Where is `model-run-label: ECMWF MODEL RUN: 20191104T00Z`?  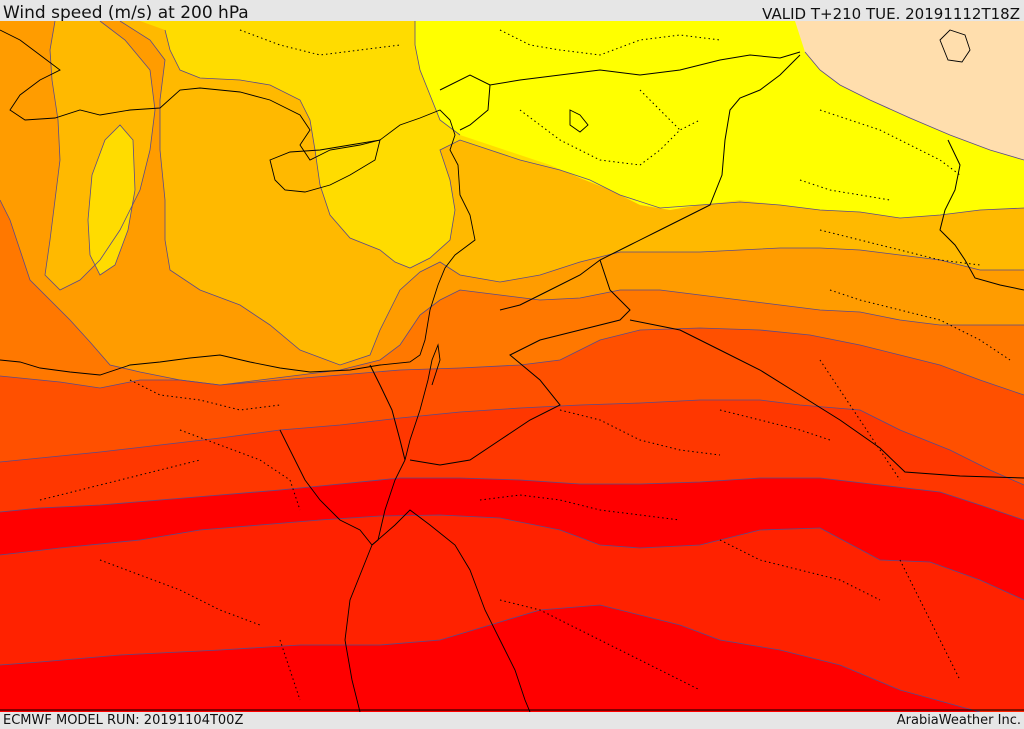 model-run-label: ECMWF MODEL RUN: 20191104T00Z is located at coordinates (123, 720).